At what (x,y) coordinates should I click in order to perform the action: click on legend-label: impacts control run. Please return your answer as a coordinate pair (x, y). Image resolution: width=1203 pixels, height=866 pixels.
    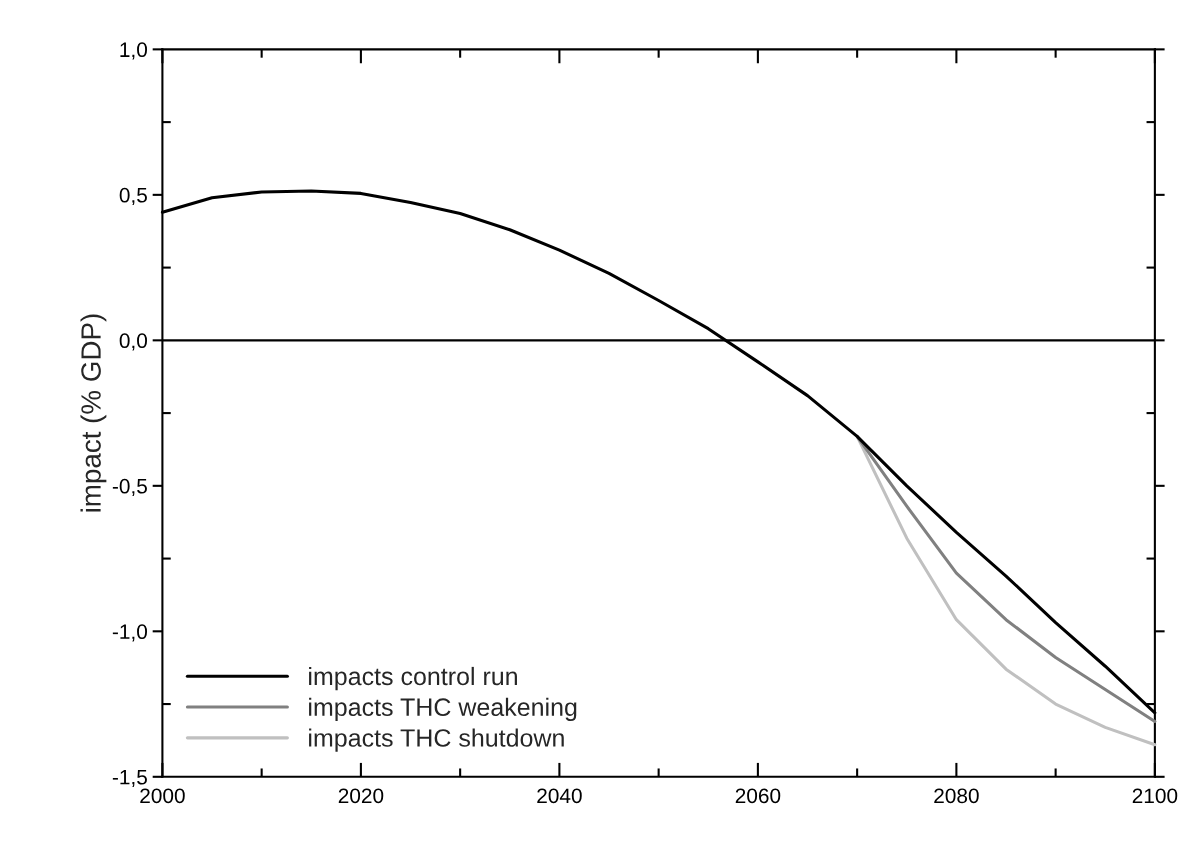
    Looking at the image, I should click on (413, 678).